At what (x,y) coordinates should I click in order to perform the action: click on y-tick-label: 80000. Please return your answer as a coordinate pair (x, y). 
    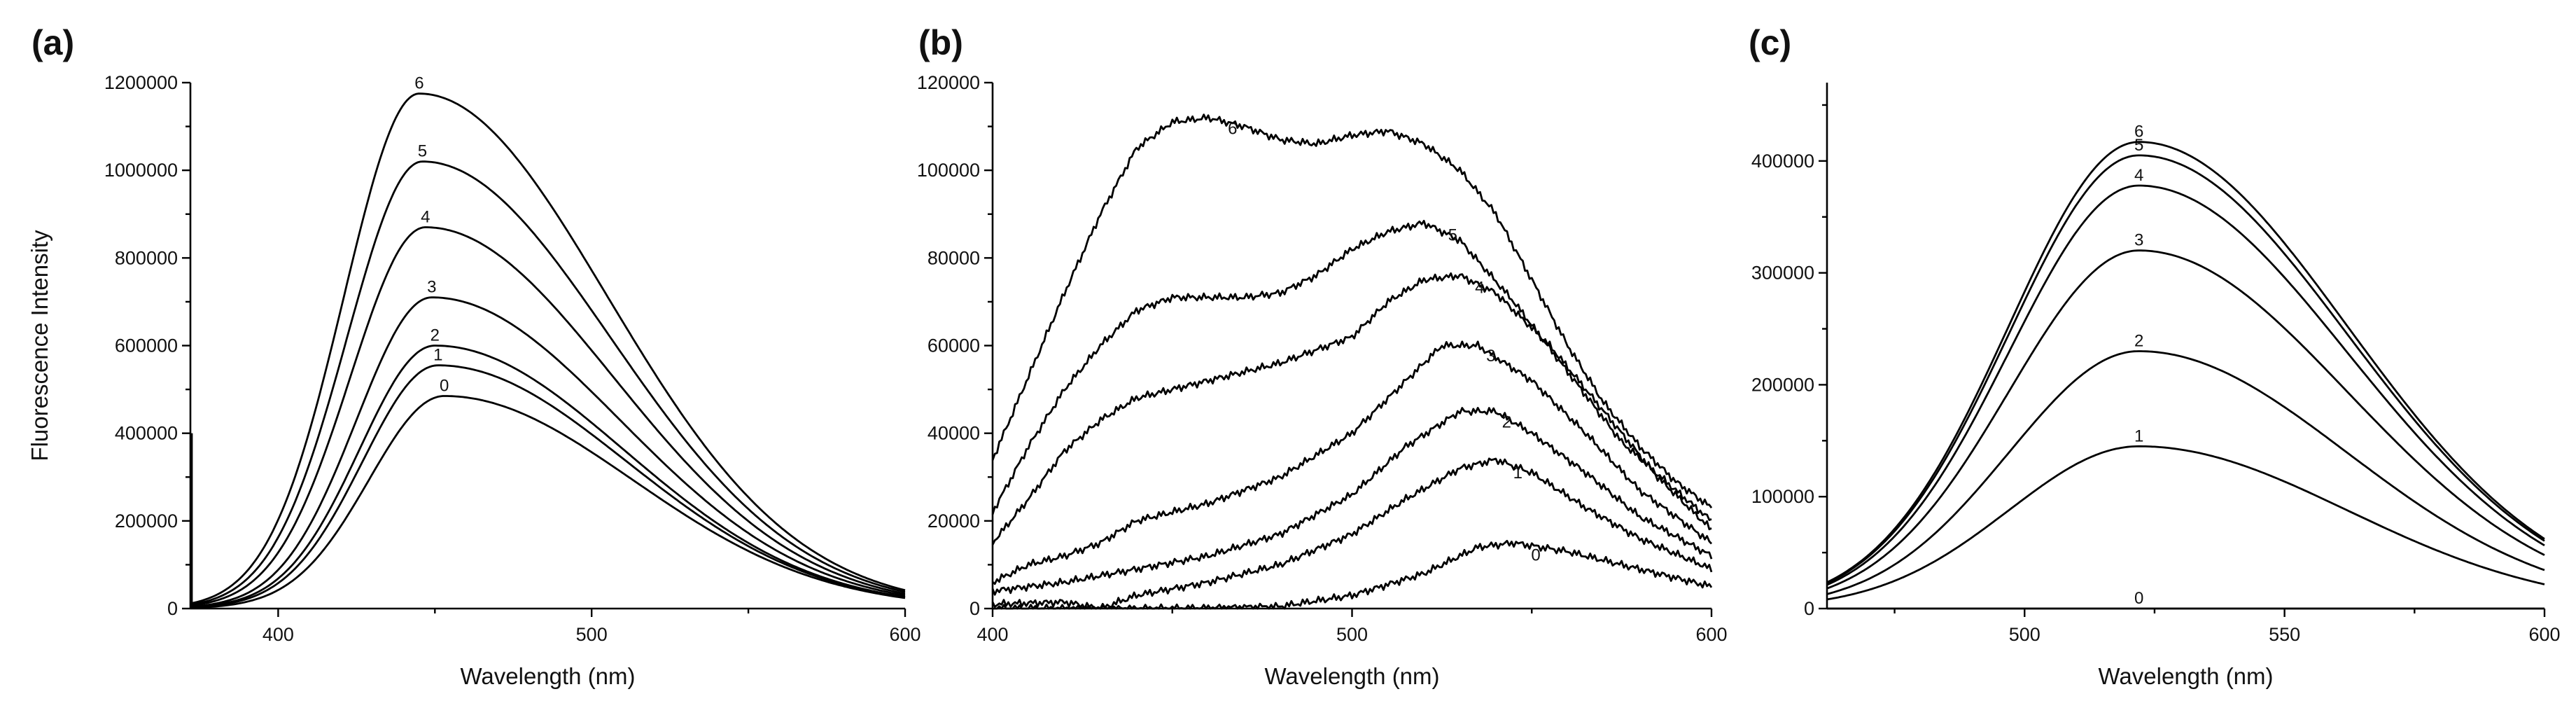
    Looking at the image, I should click on (953, 257).